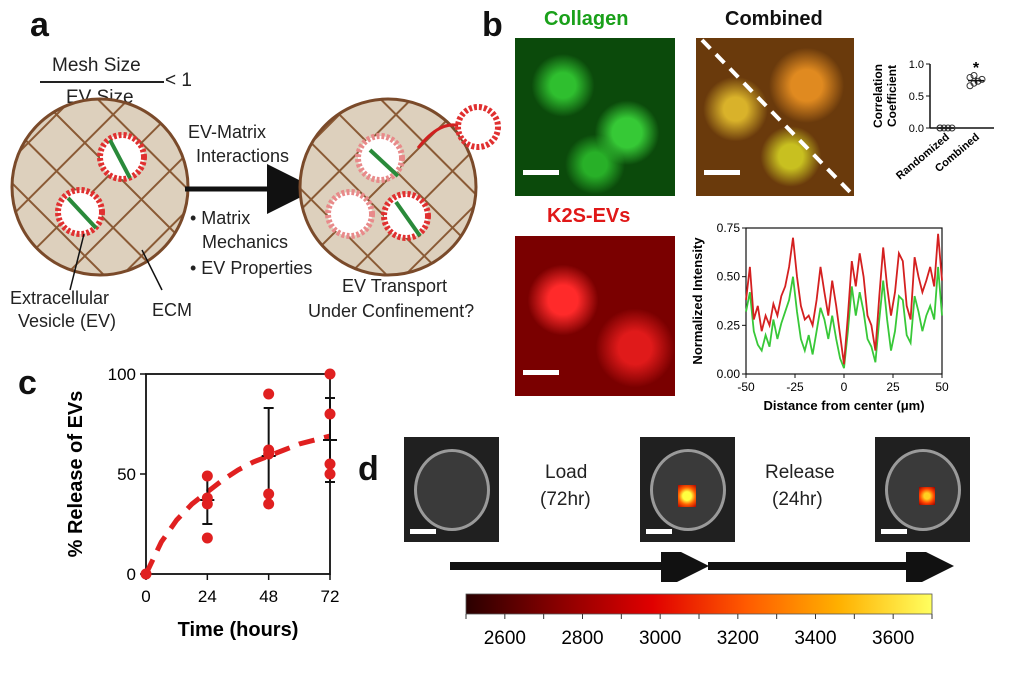  I want to click on plot-frame, so click(238, 474).